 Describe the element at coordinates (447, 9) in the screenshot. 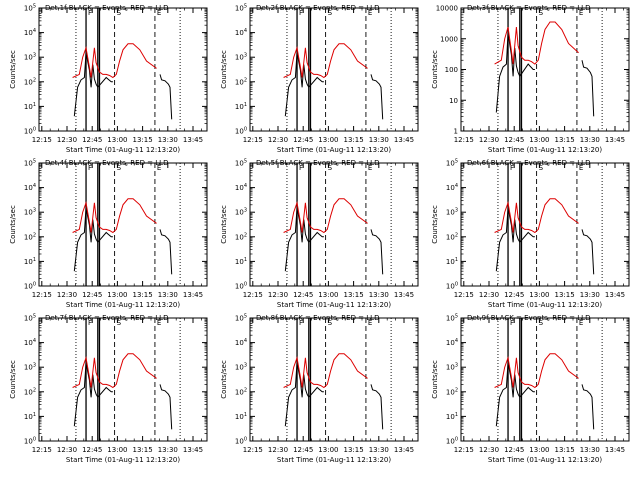

I see `y-tick-label: 10000` at that location.